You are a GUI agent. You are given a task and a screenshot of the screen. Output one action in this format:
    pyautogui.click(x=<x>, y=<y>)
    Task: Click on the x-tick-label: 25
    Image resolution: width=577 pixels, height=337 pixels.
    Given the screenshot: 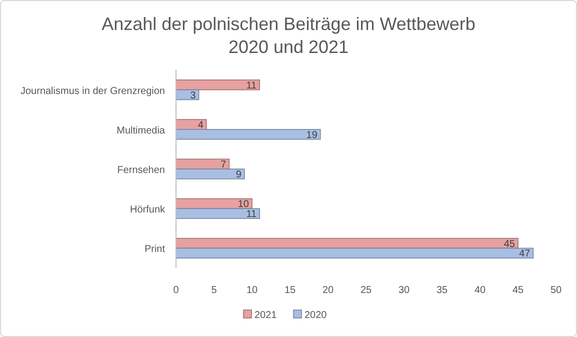 What is the action you would take?
    pyautogui.click(x=366, y=290)
    